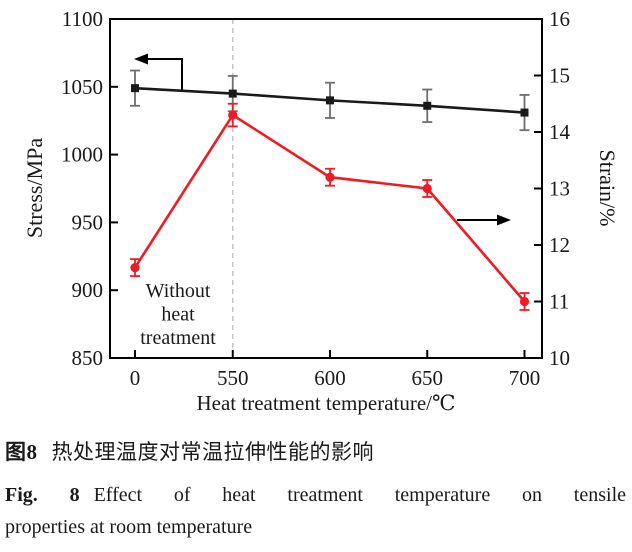  Describe the element at coordinates (504, 220) in the screenshot. I see `strain-arrow-head` at that location.